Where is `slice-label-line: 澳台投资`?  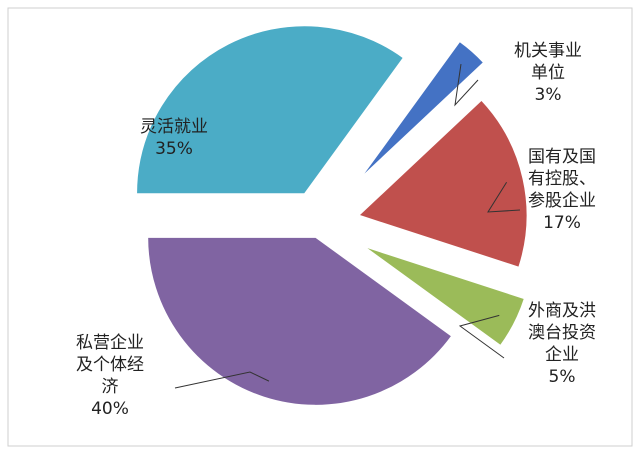 slice-label-line: 澳台投资 is located at coordinates (562, 333).